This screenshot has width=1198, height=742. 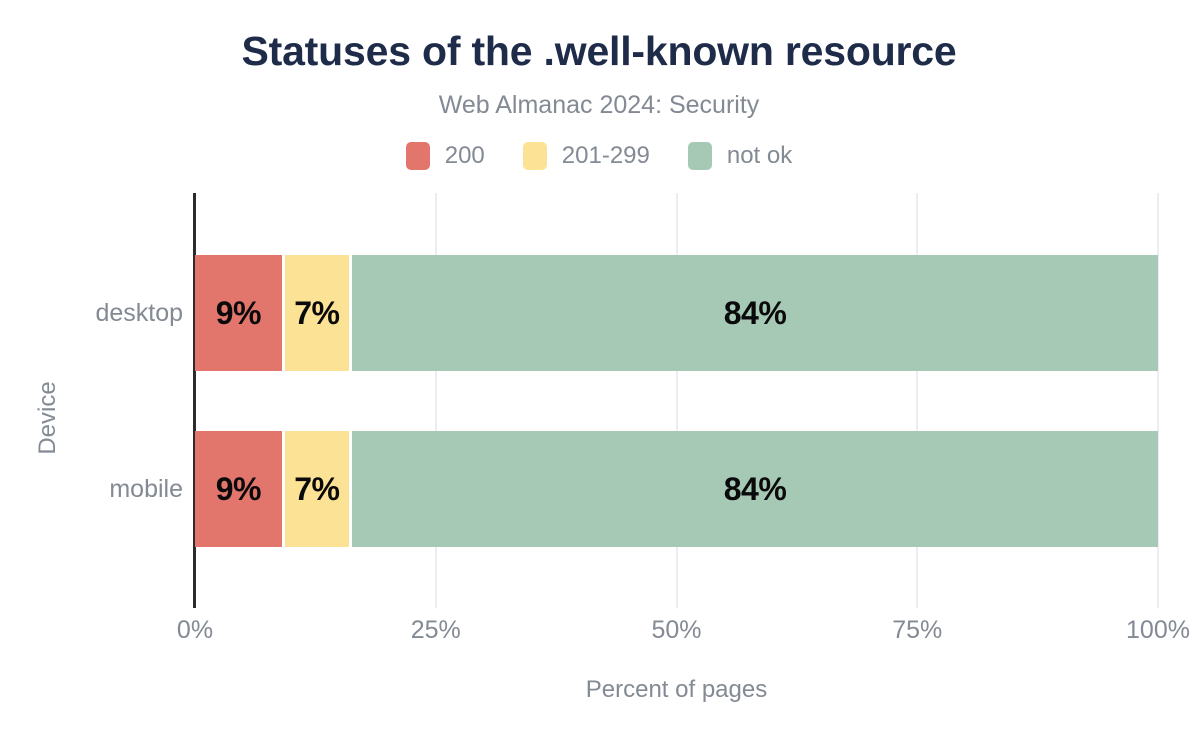 What do you see at coordinates (599, 51) in the screenshot?
I see `chart-title: Statuses of the .well-known resource` at bounding box center [599, 51].